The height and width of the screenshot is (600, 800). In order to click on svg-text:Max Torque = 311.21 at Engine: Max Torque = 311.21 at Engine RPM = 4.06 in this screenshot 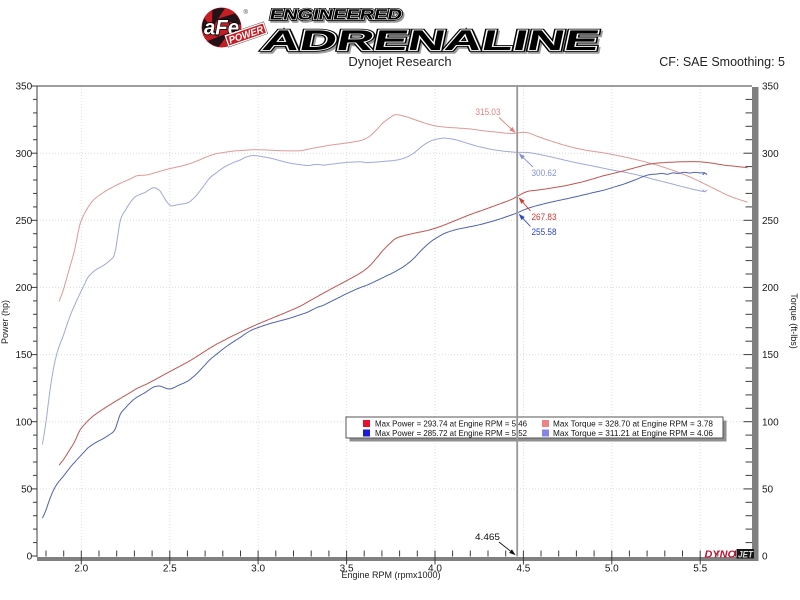, I will do `click(633, 433)`.